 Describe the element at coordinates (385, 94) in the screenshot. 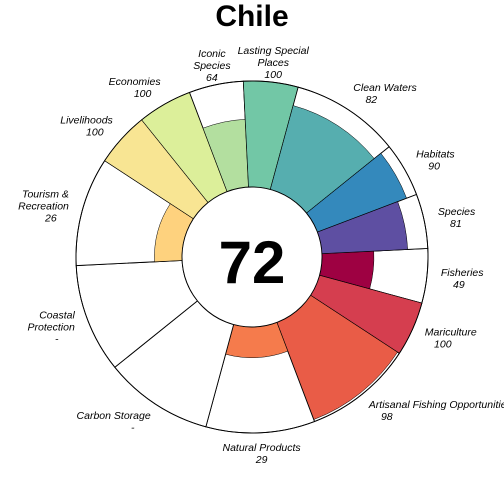

I see `label-clean-waters: Clean Waters 82` at that location.